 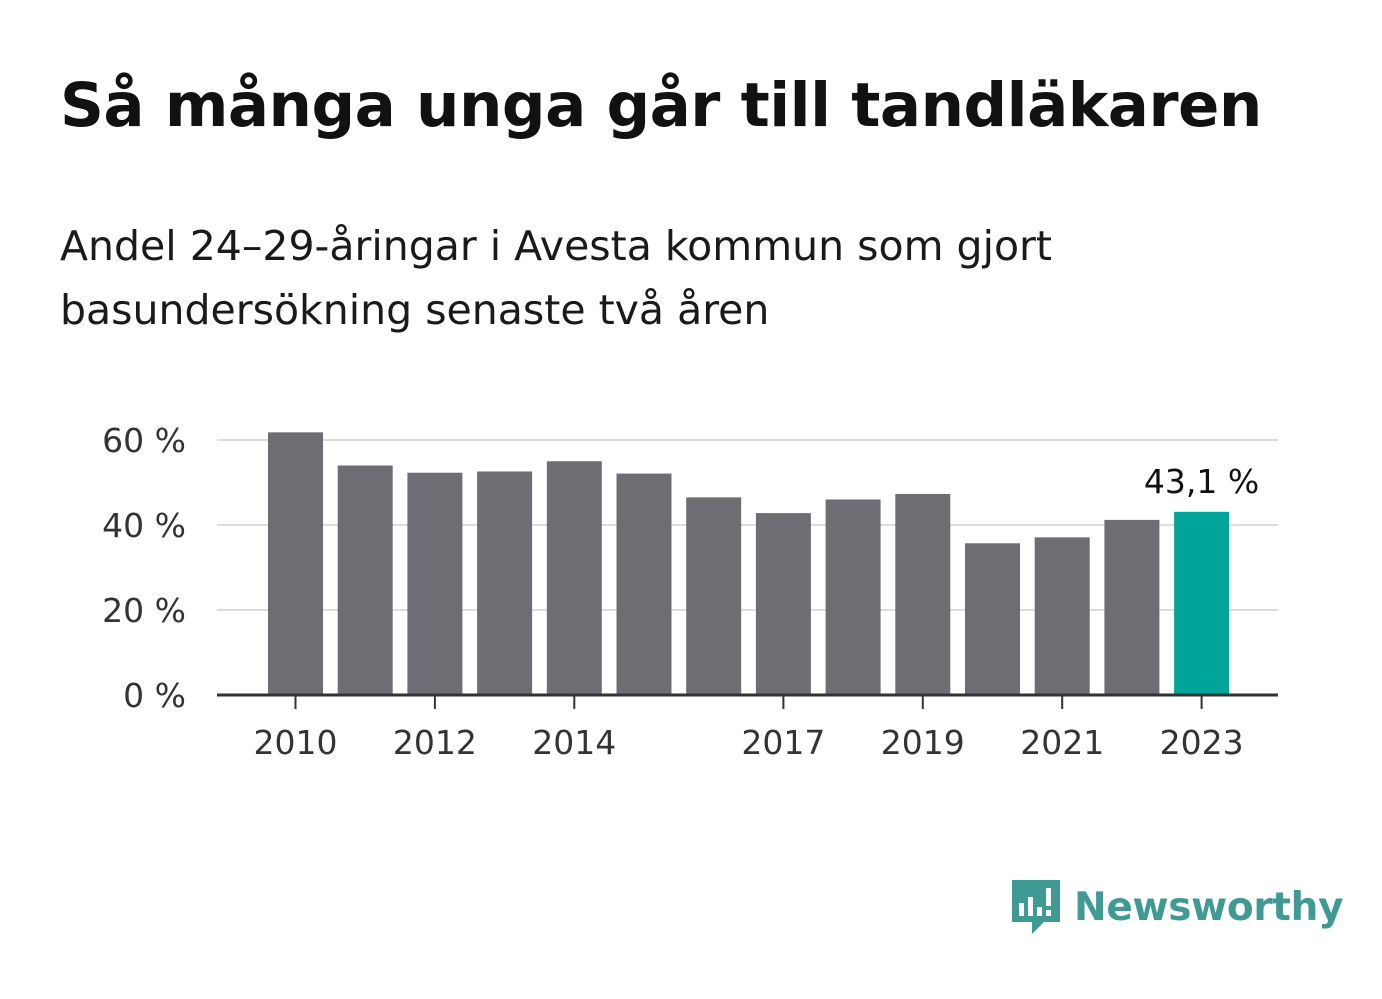 What do you see at coordinates (747, 525) in the screenshot?
I see `gridlines` at bounding box center [747, 525].